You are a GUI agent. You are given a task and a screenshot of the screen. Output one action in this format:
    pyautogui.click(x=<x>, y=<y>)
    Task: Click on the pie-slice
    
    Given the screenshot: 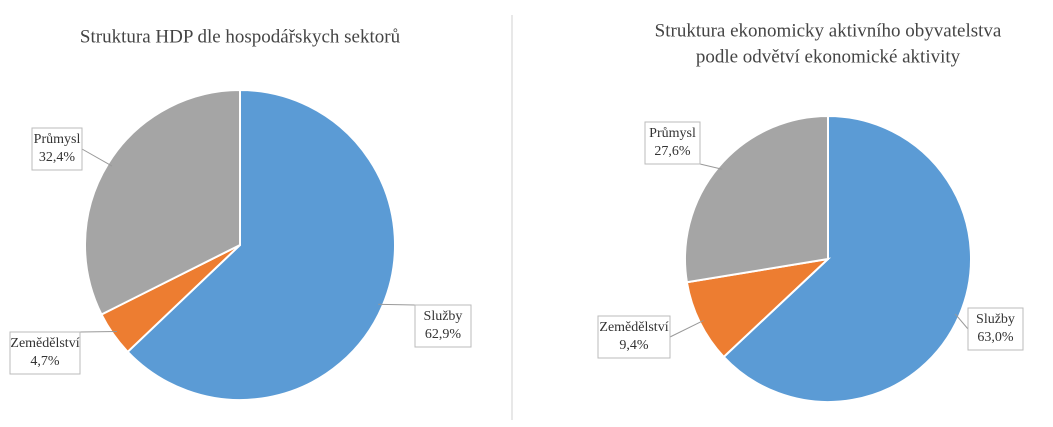 What is the action you would take?
    pyautogui.click(x=756, y=199)
    